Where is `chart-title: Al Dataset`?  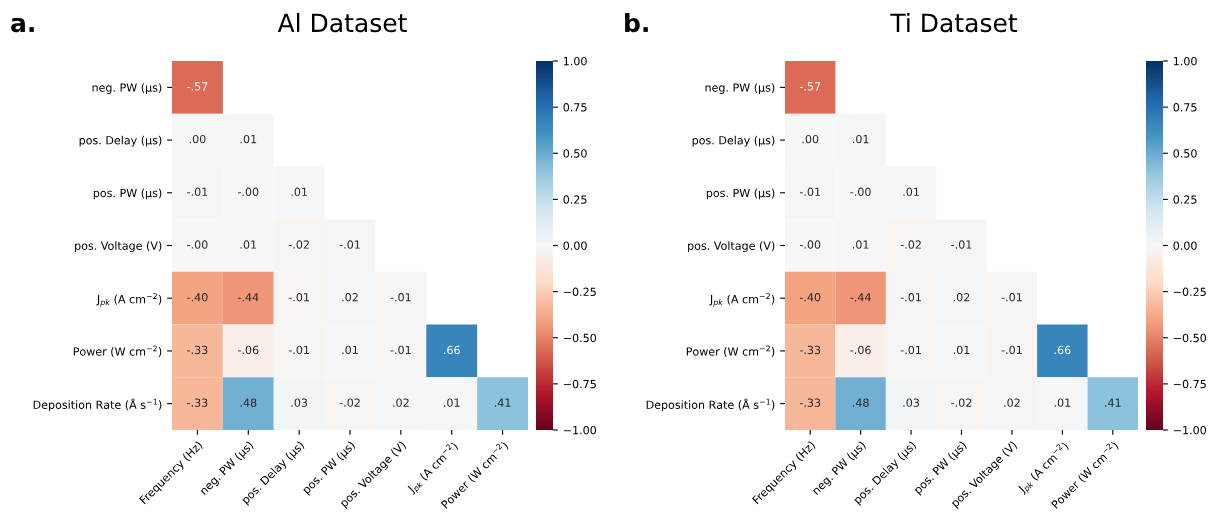 chart-title: Al Dataset is located at coordinates (342, 22).